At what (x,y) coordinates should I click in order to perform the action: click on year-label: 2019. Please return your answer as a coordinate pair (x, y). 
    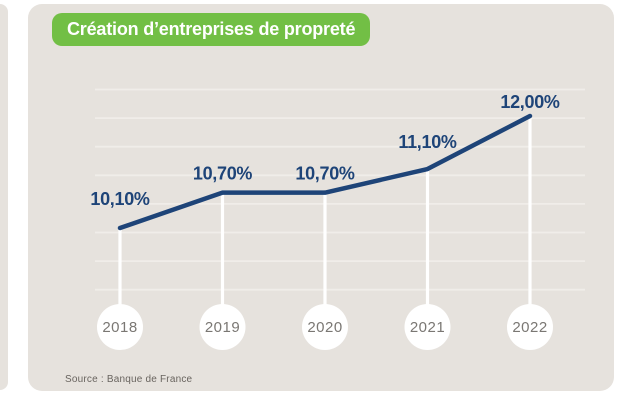
    Looking at the image, I should click on (222, 327).